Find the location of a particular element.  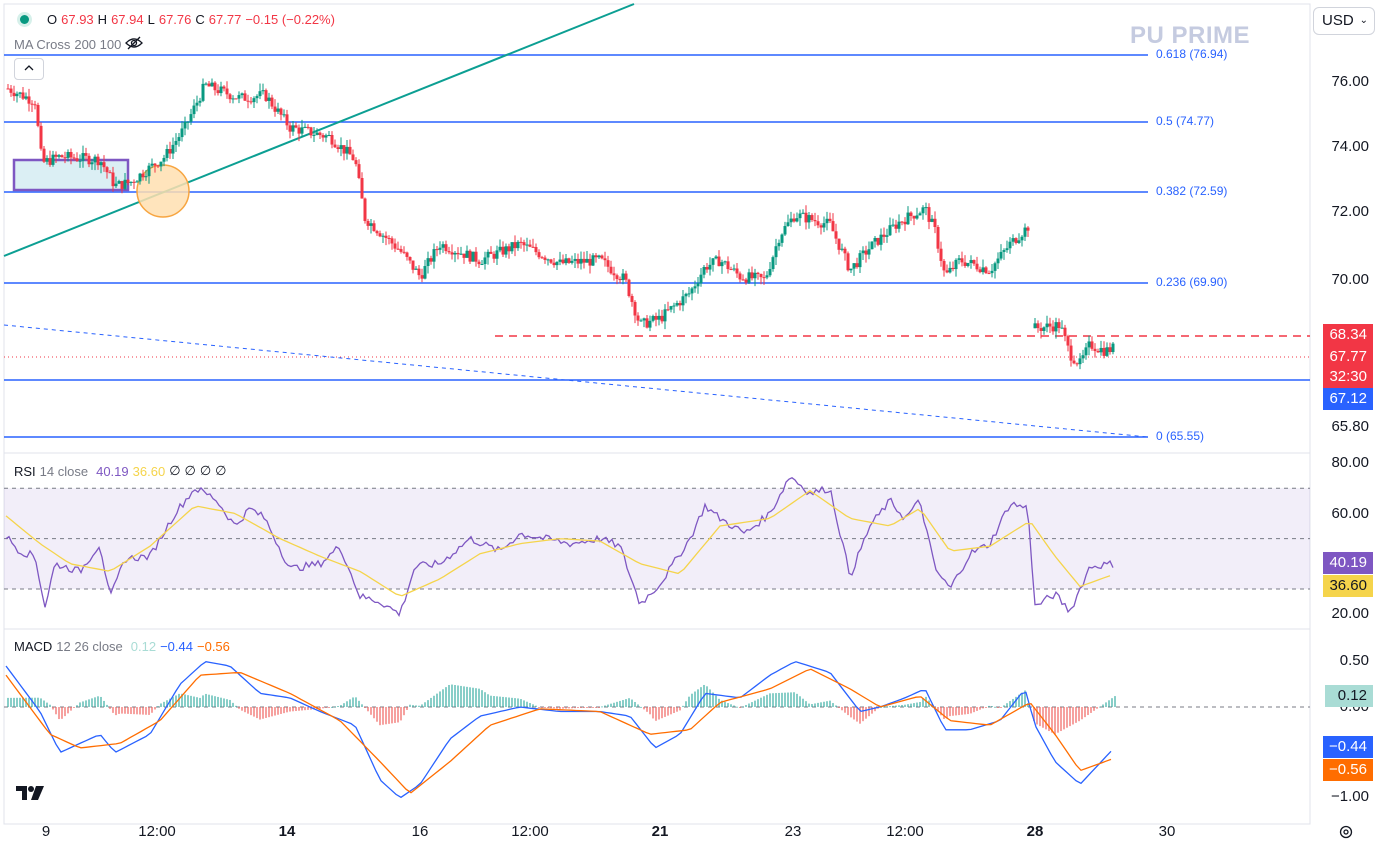

tradingview-logo-icon is located at coordinates (31, 795).